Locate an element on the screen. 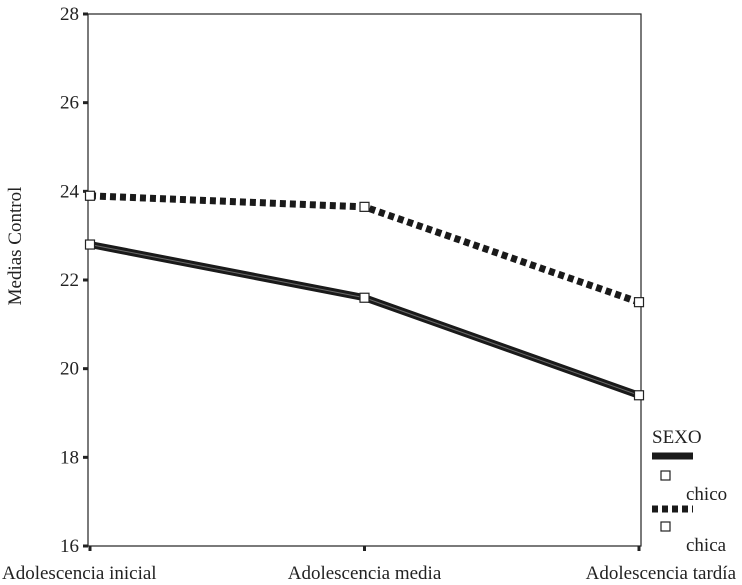 This screenshot has height=585, width=742. y-tick-label: 24 is located at coordinates (70, 191).